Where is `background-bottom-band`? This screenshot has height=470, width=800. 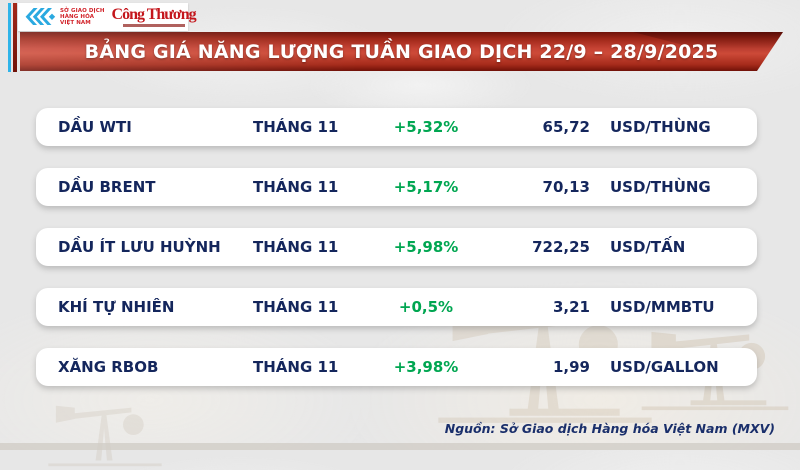 background-bottom-band is located at coordinates (400, 446).